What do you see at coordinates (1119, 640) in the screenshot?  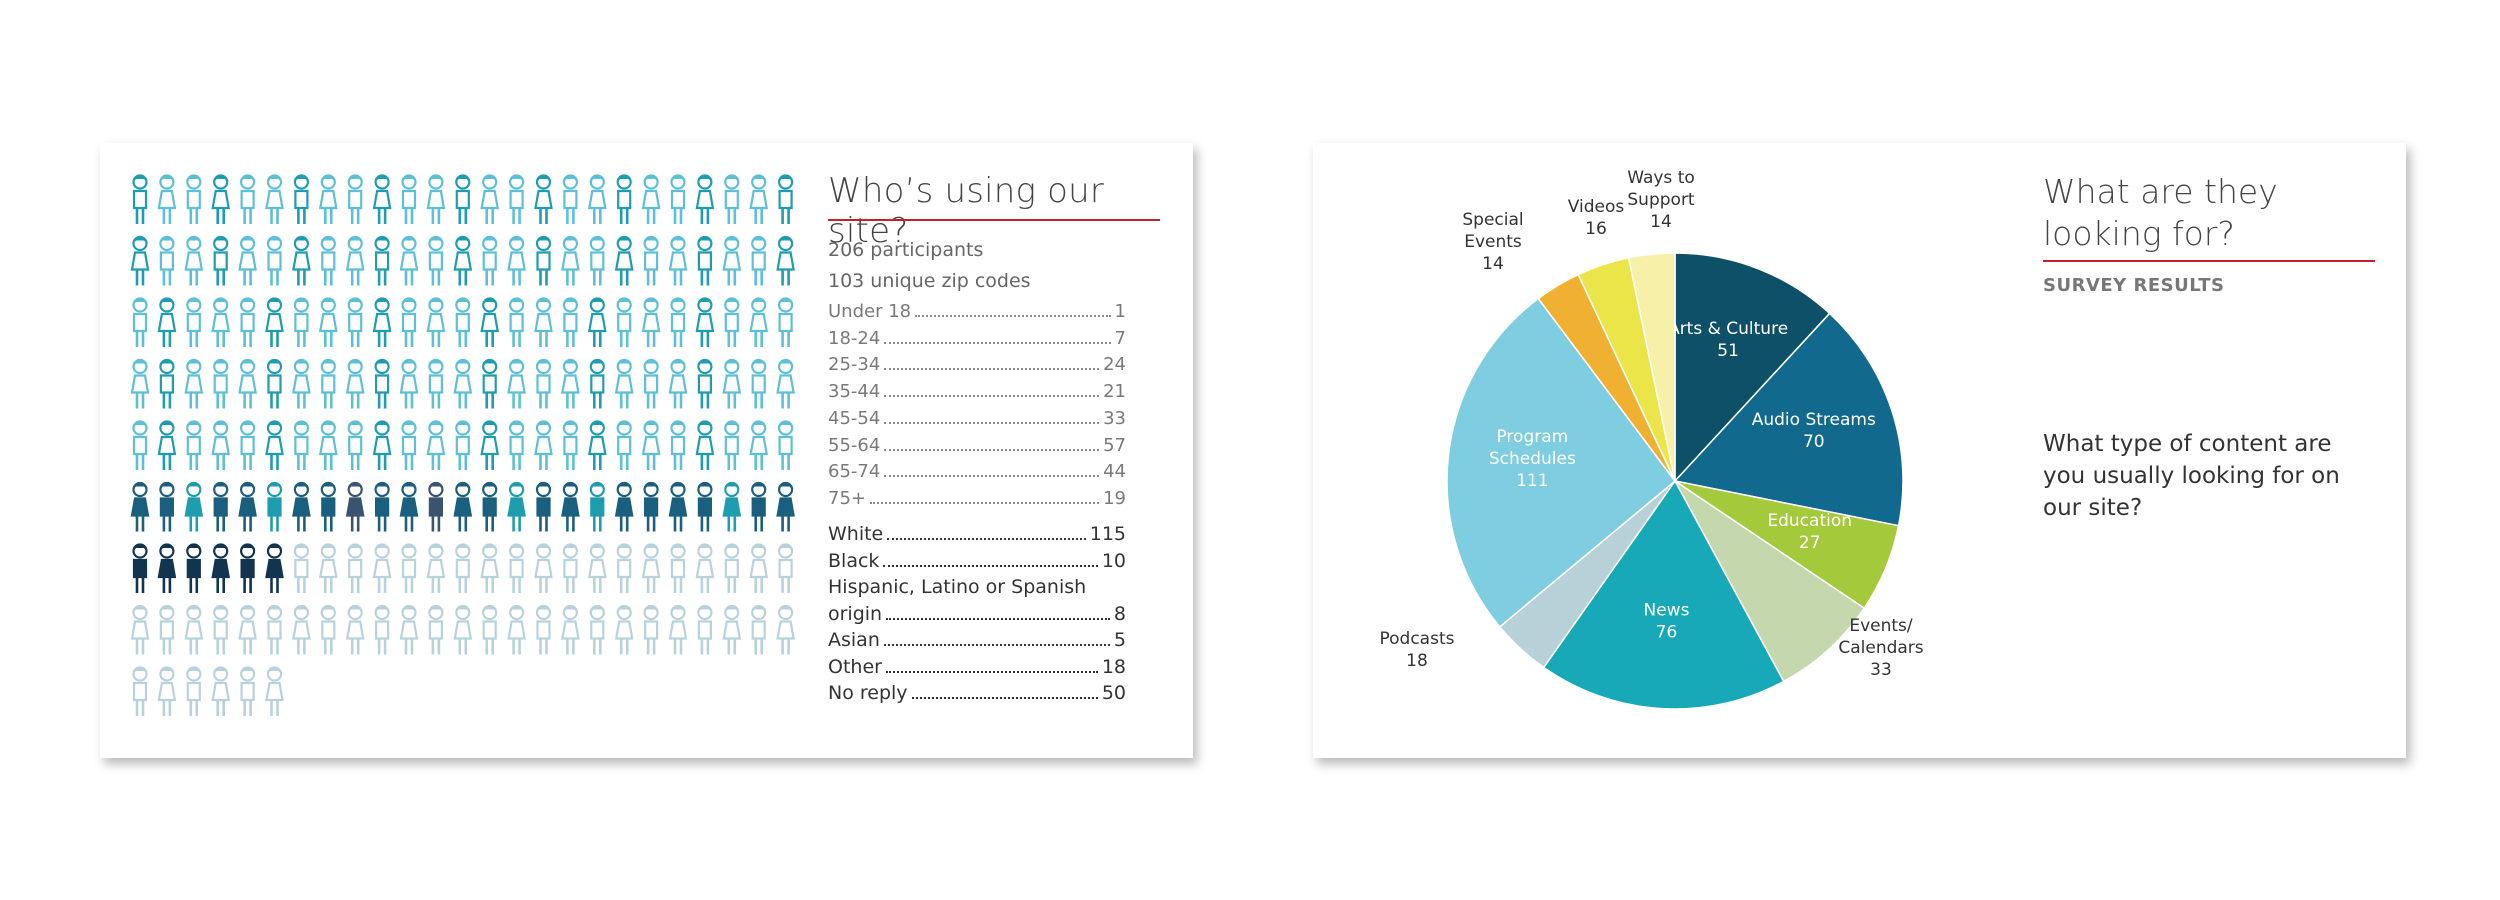 I see `ethnicity-value: 5` at bounding box center [1119, 640].